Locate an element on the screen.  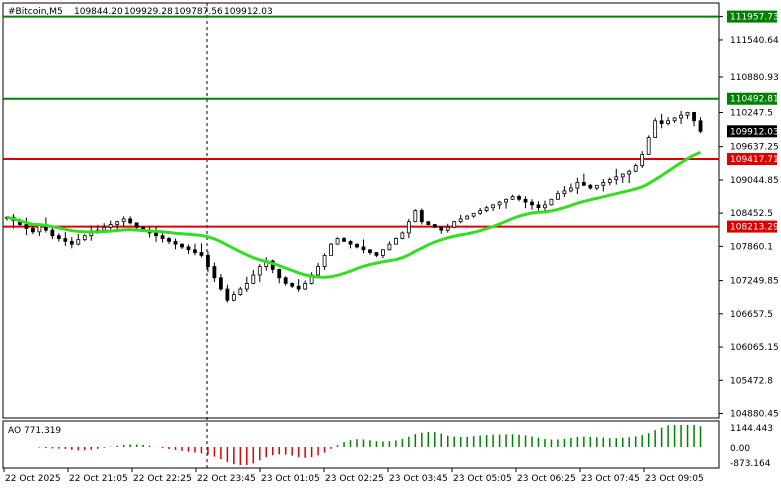
price-tick-label: 106065.15 is located at coordinates (754, 348).